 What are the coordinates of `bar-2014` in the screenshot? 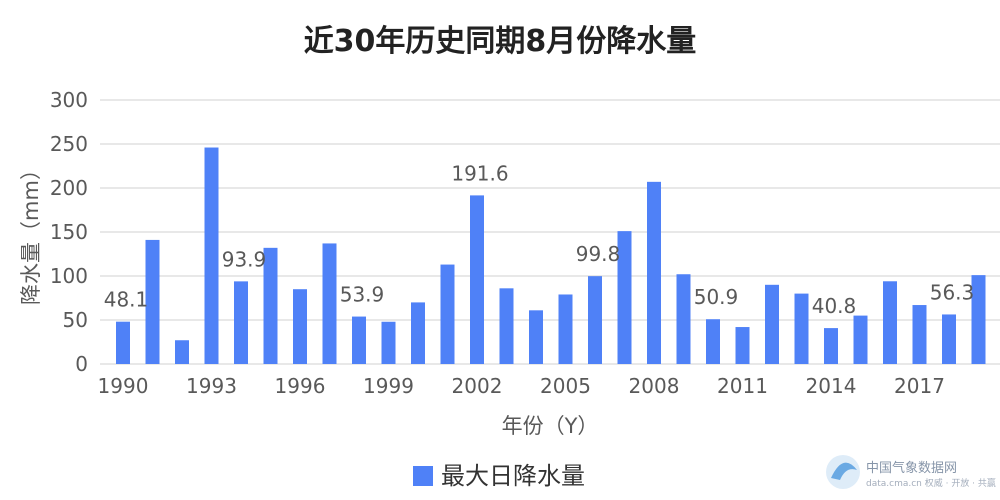 It's located at (831, 346).